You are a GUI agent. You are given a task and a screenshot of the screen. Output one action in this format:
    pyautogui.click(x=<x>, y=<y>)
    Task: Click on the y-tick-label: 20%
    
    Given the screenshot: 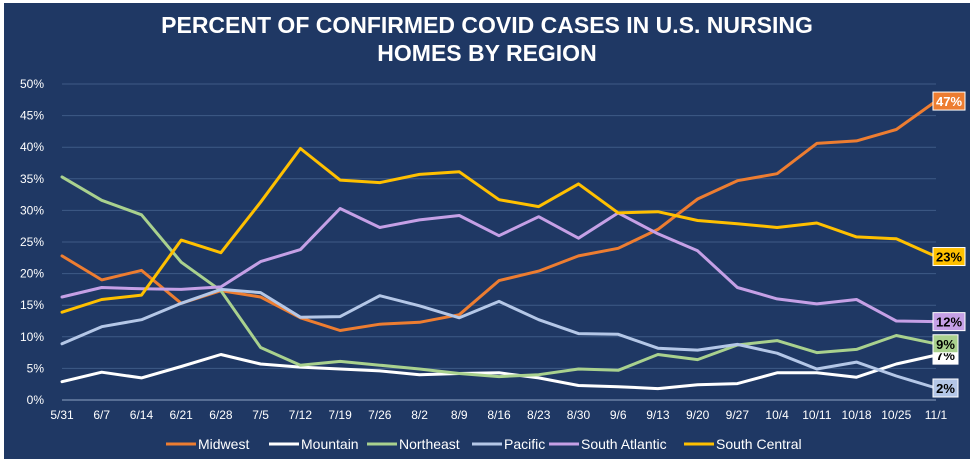 What is the action you would take?
    pyautogui.click(x=32, y=274)
    